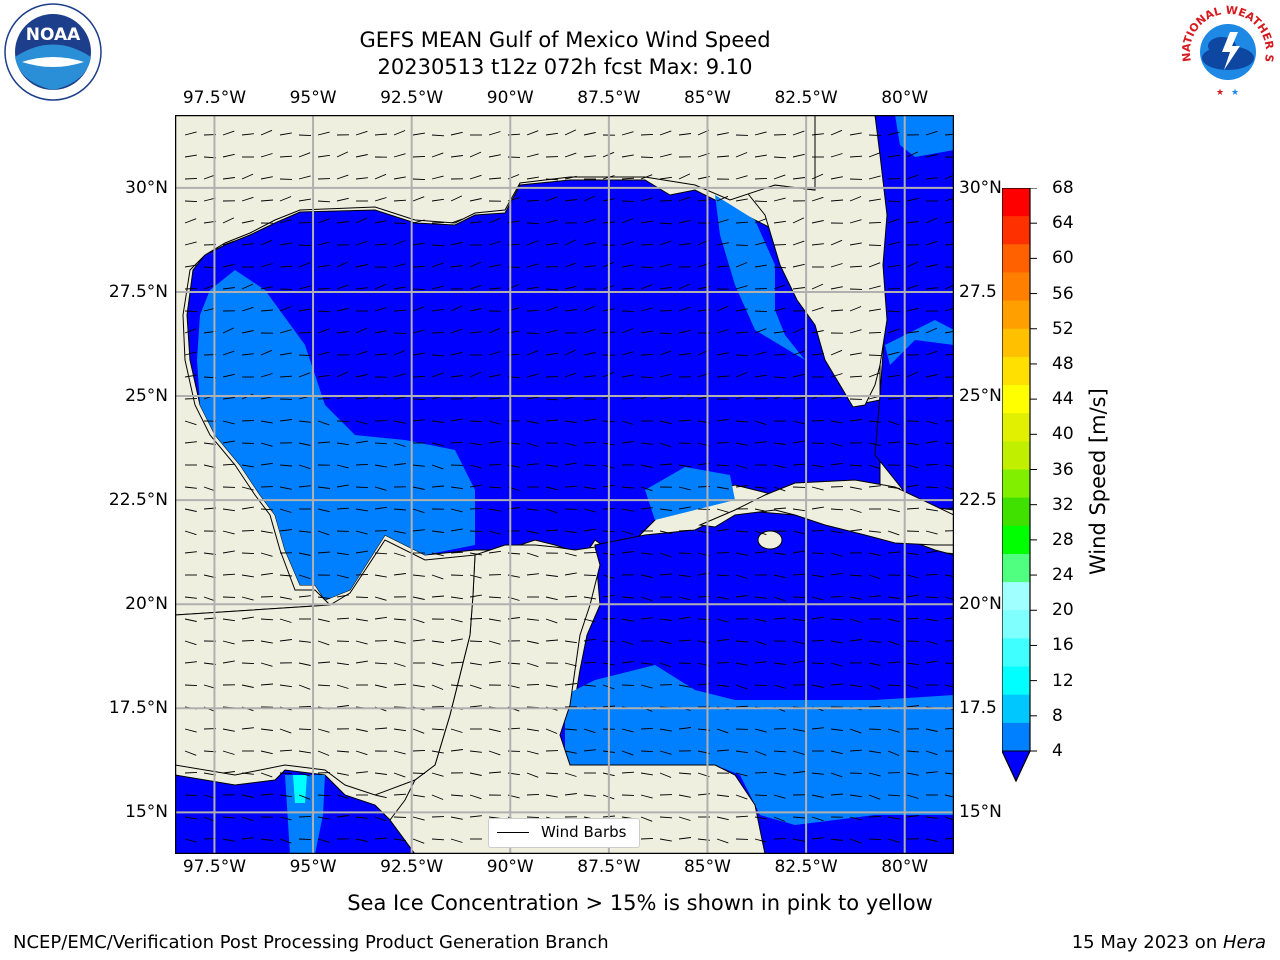  I want to click on gulf-moderate-wind-east, so click(760, 277).